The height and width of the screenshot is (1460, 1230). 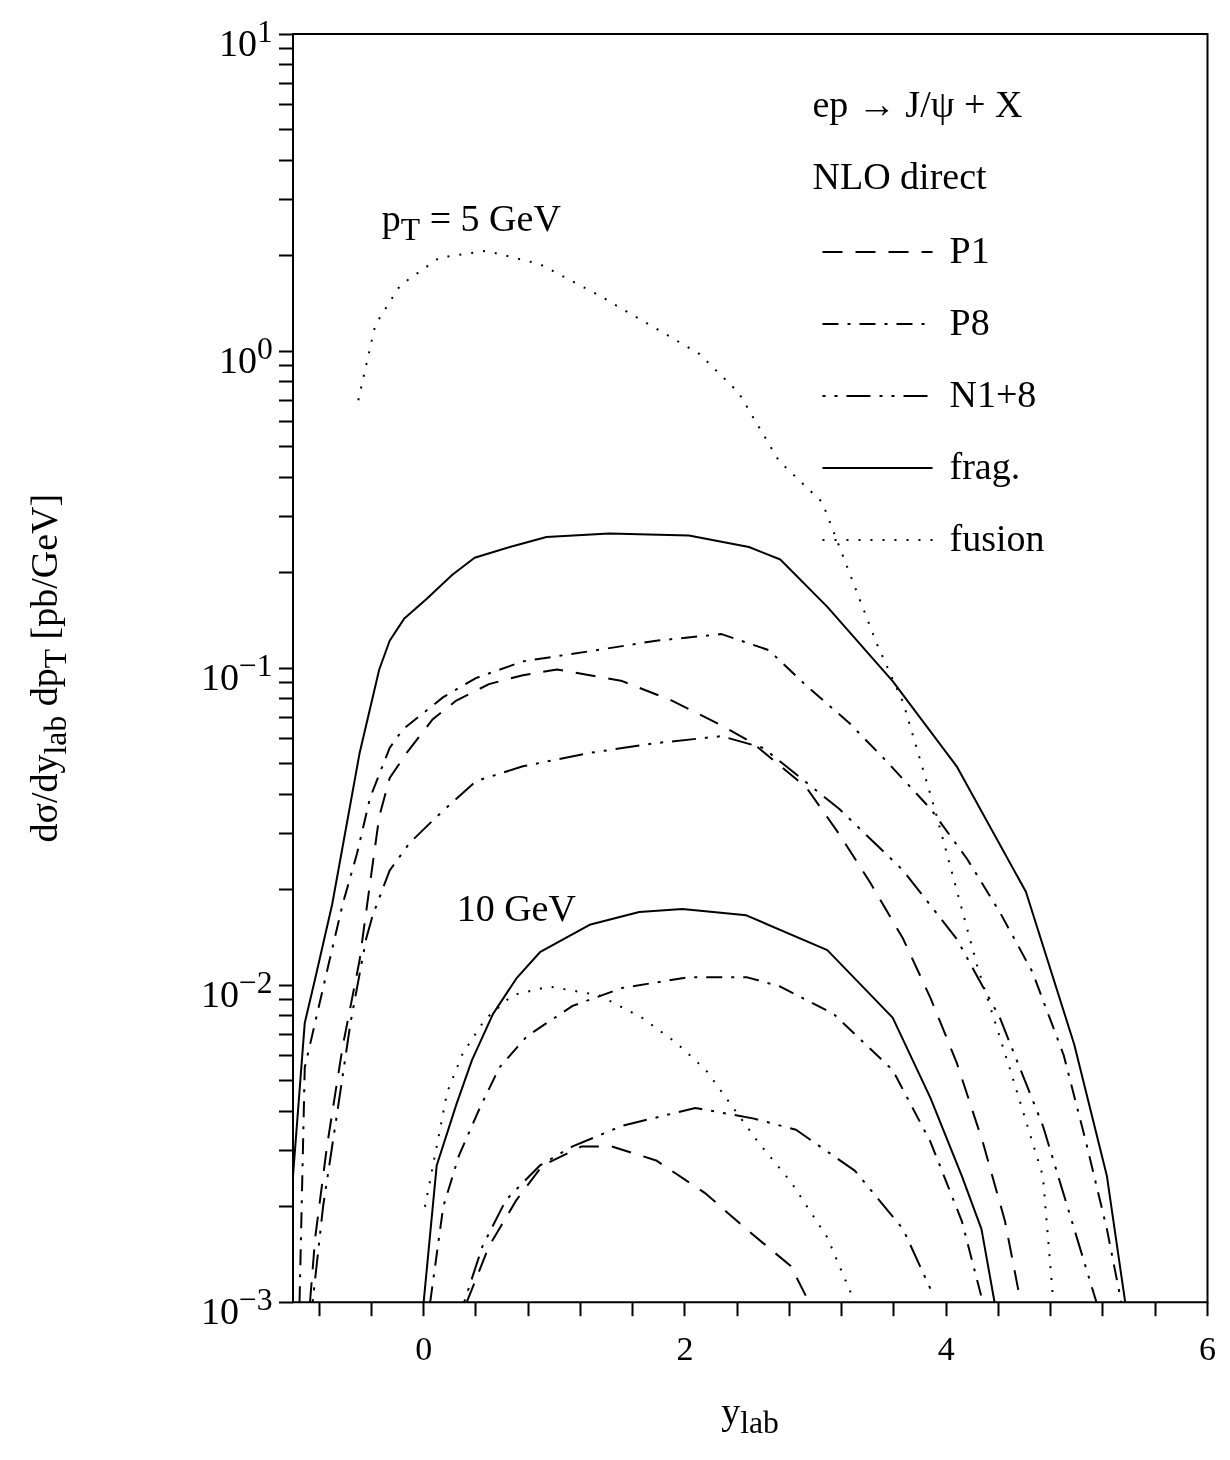 I want to click on legend-label: N1+8, so click(x=993, y=394).